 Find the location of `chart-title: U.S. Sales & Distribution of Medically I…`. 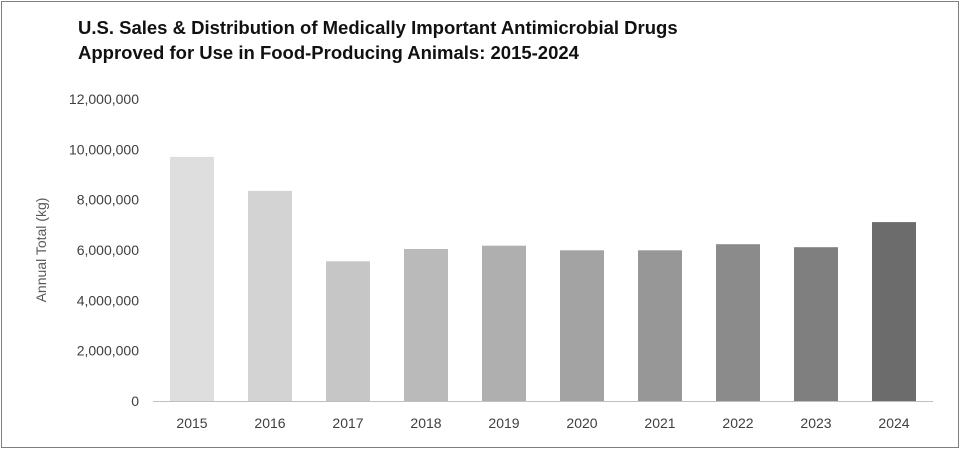

chart-title: U.S. Sales & Distribution of Medically I… is located at coordinates (378, 40).